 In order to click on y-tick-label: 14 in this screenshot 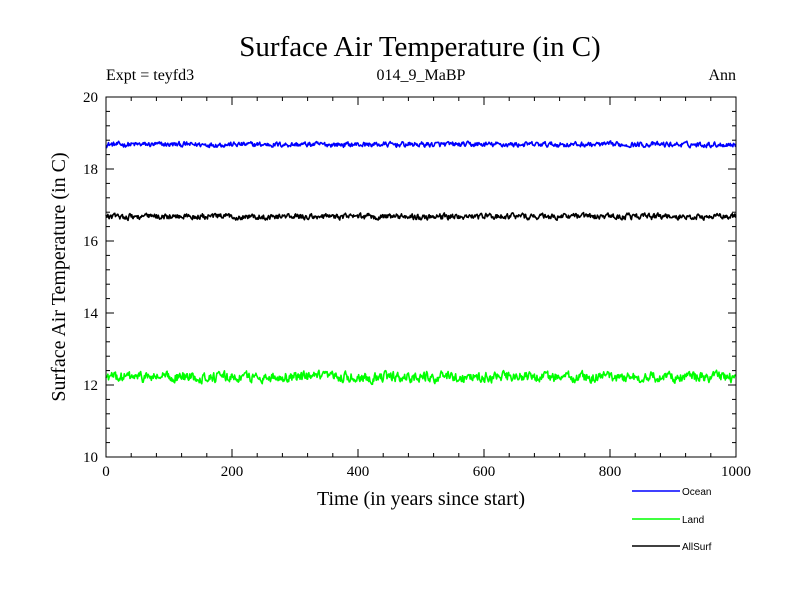, I will do `click(91, 314)`.